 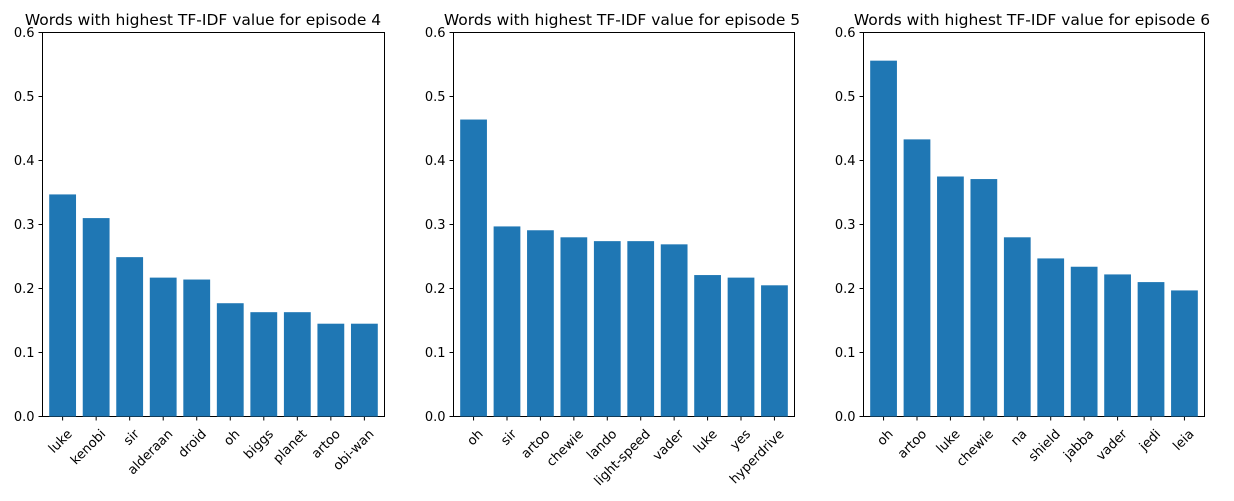 What do you see at coordinates (163, 347) in the screenshot?
I see `bar-alderaan` at bounding box center [163, 347].